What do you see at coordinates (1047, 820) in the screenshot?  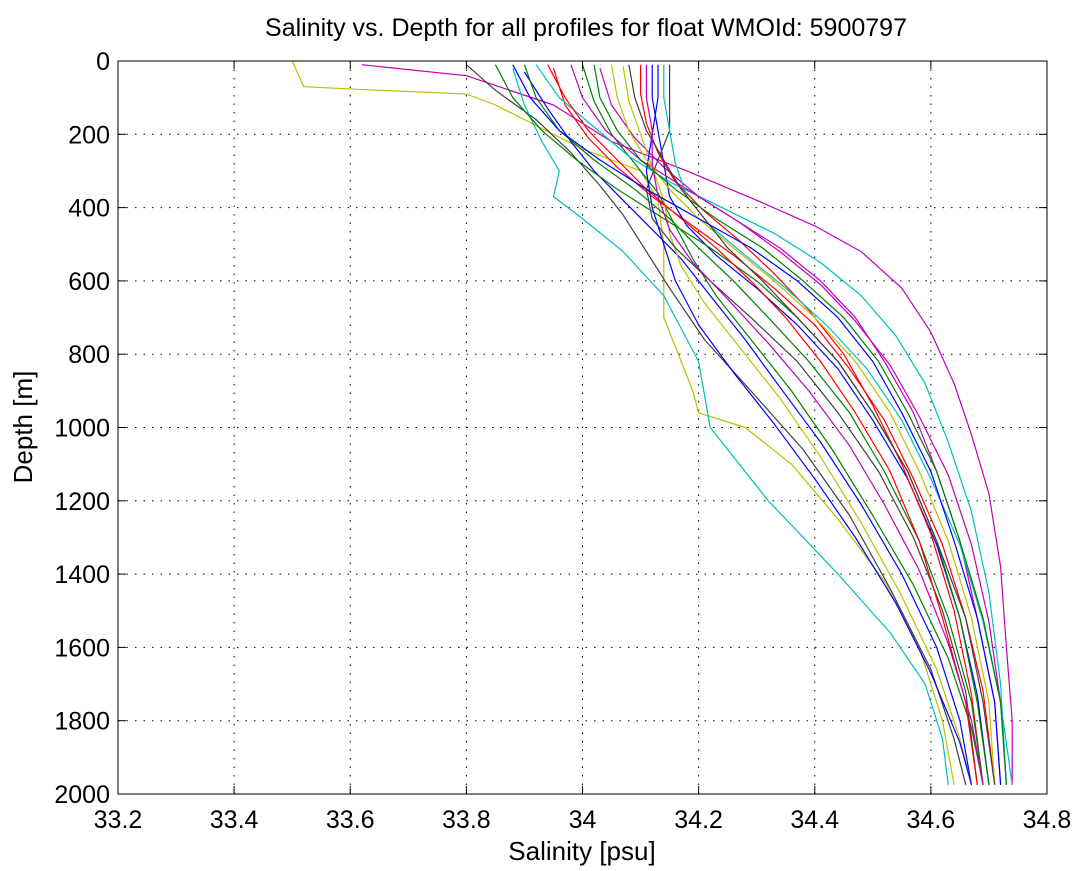 I see `x-tick-label: 34.8` at bounding box center [1047, 820].